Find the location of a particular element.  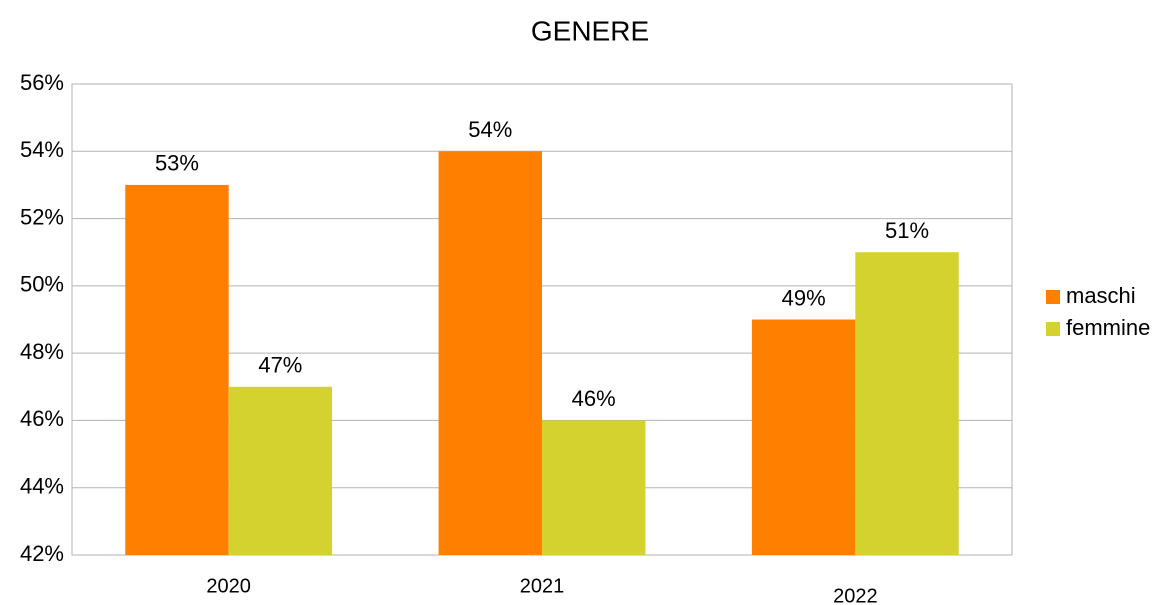

value-label: 49% is located at coordinates (804, 297).